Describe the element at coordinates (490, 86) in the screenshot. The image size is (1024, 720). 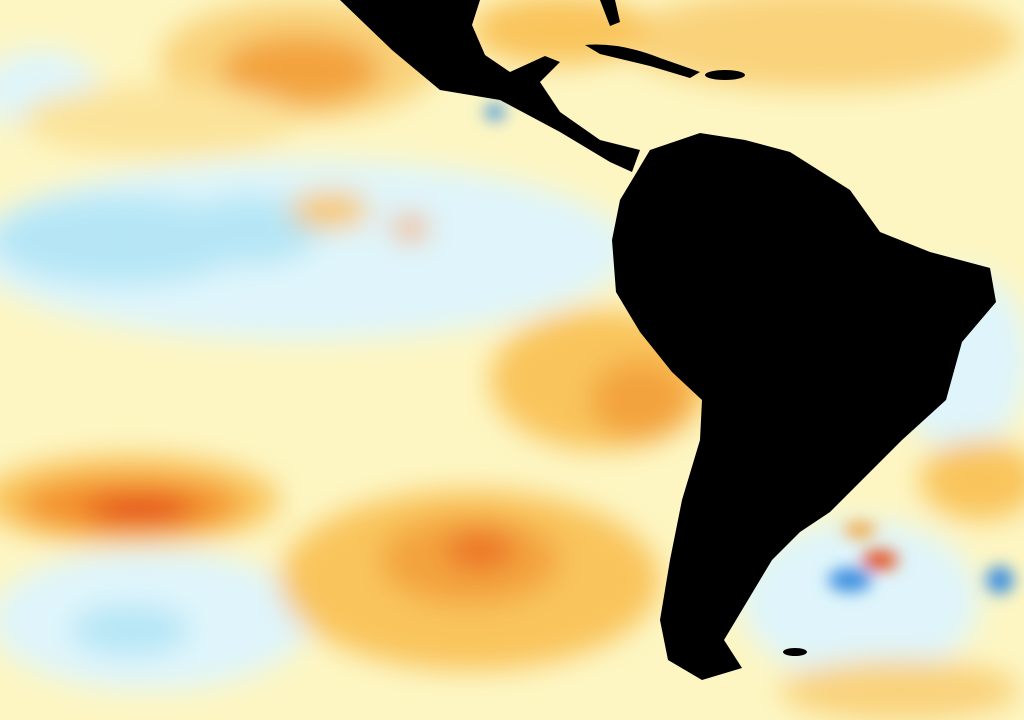
I see `central-america` at that location.